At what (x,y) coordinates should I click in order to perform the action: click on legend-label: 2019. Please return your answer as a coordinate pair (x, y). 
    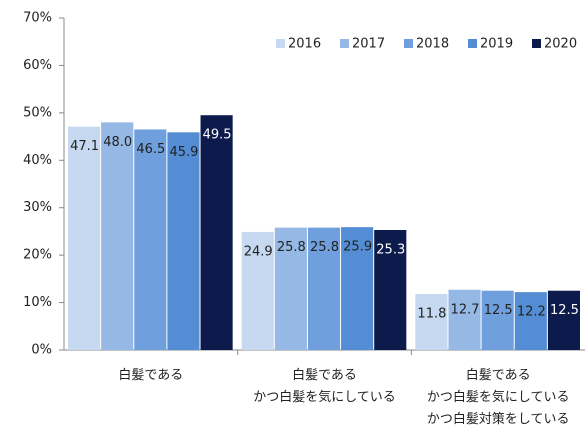
    Looking at the image, I should click on (496, 44).